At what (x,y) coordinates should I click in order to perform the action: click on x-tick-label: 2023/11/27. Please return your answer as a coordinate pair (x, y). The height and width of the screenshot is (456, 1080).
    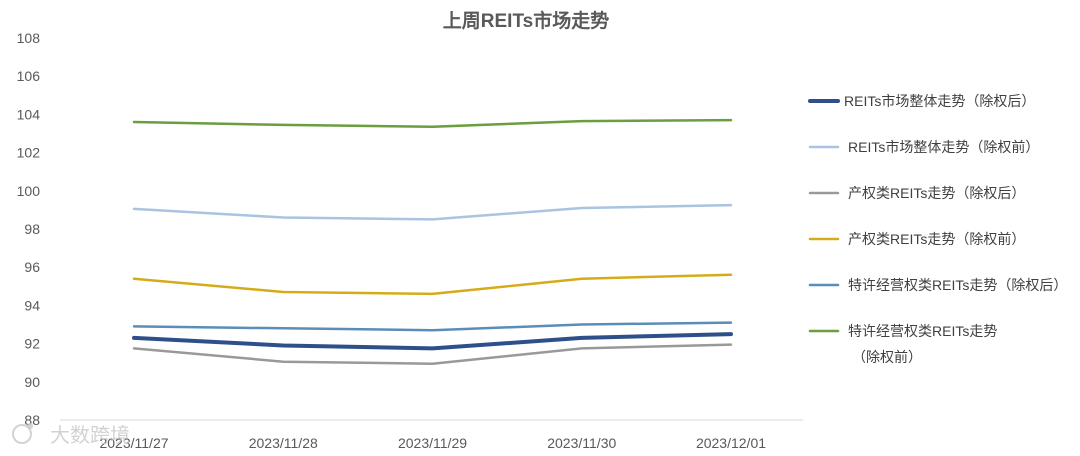
    Looking at the image, I should click on (133, 443).